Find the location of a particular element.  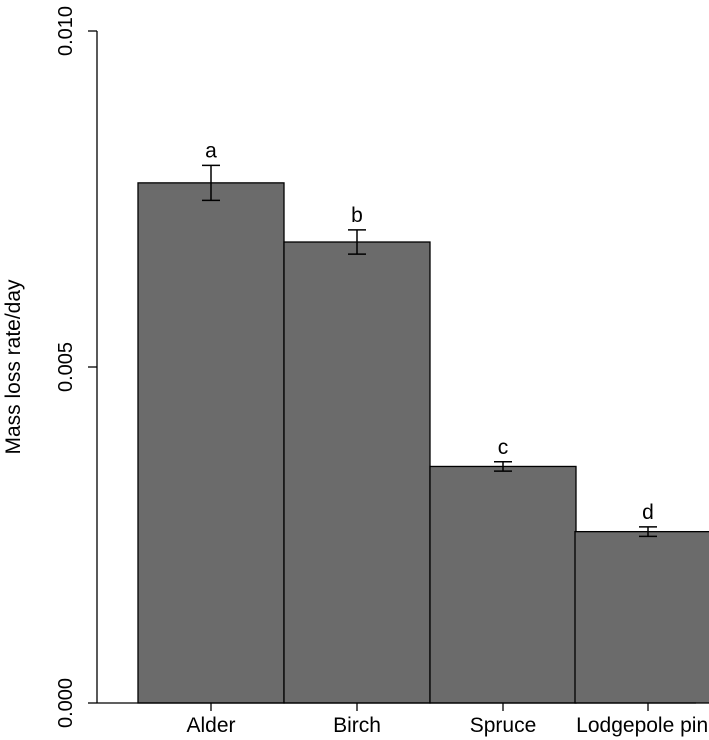

significance-label: b is located at coordinates (357, 215).